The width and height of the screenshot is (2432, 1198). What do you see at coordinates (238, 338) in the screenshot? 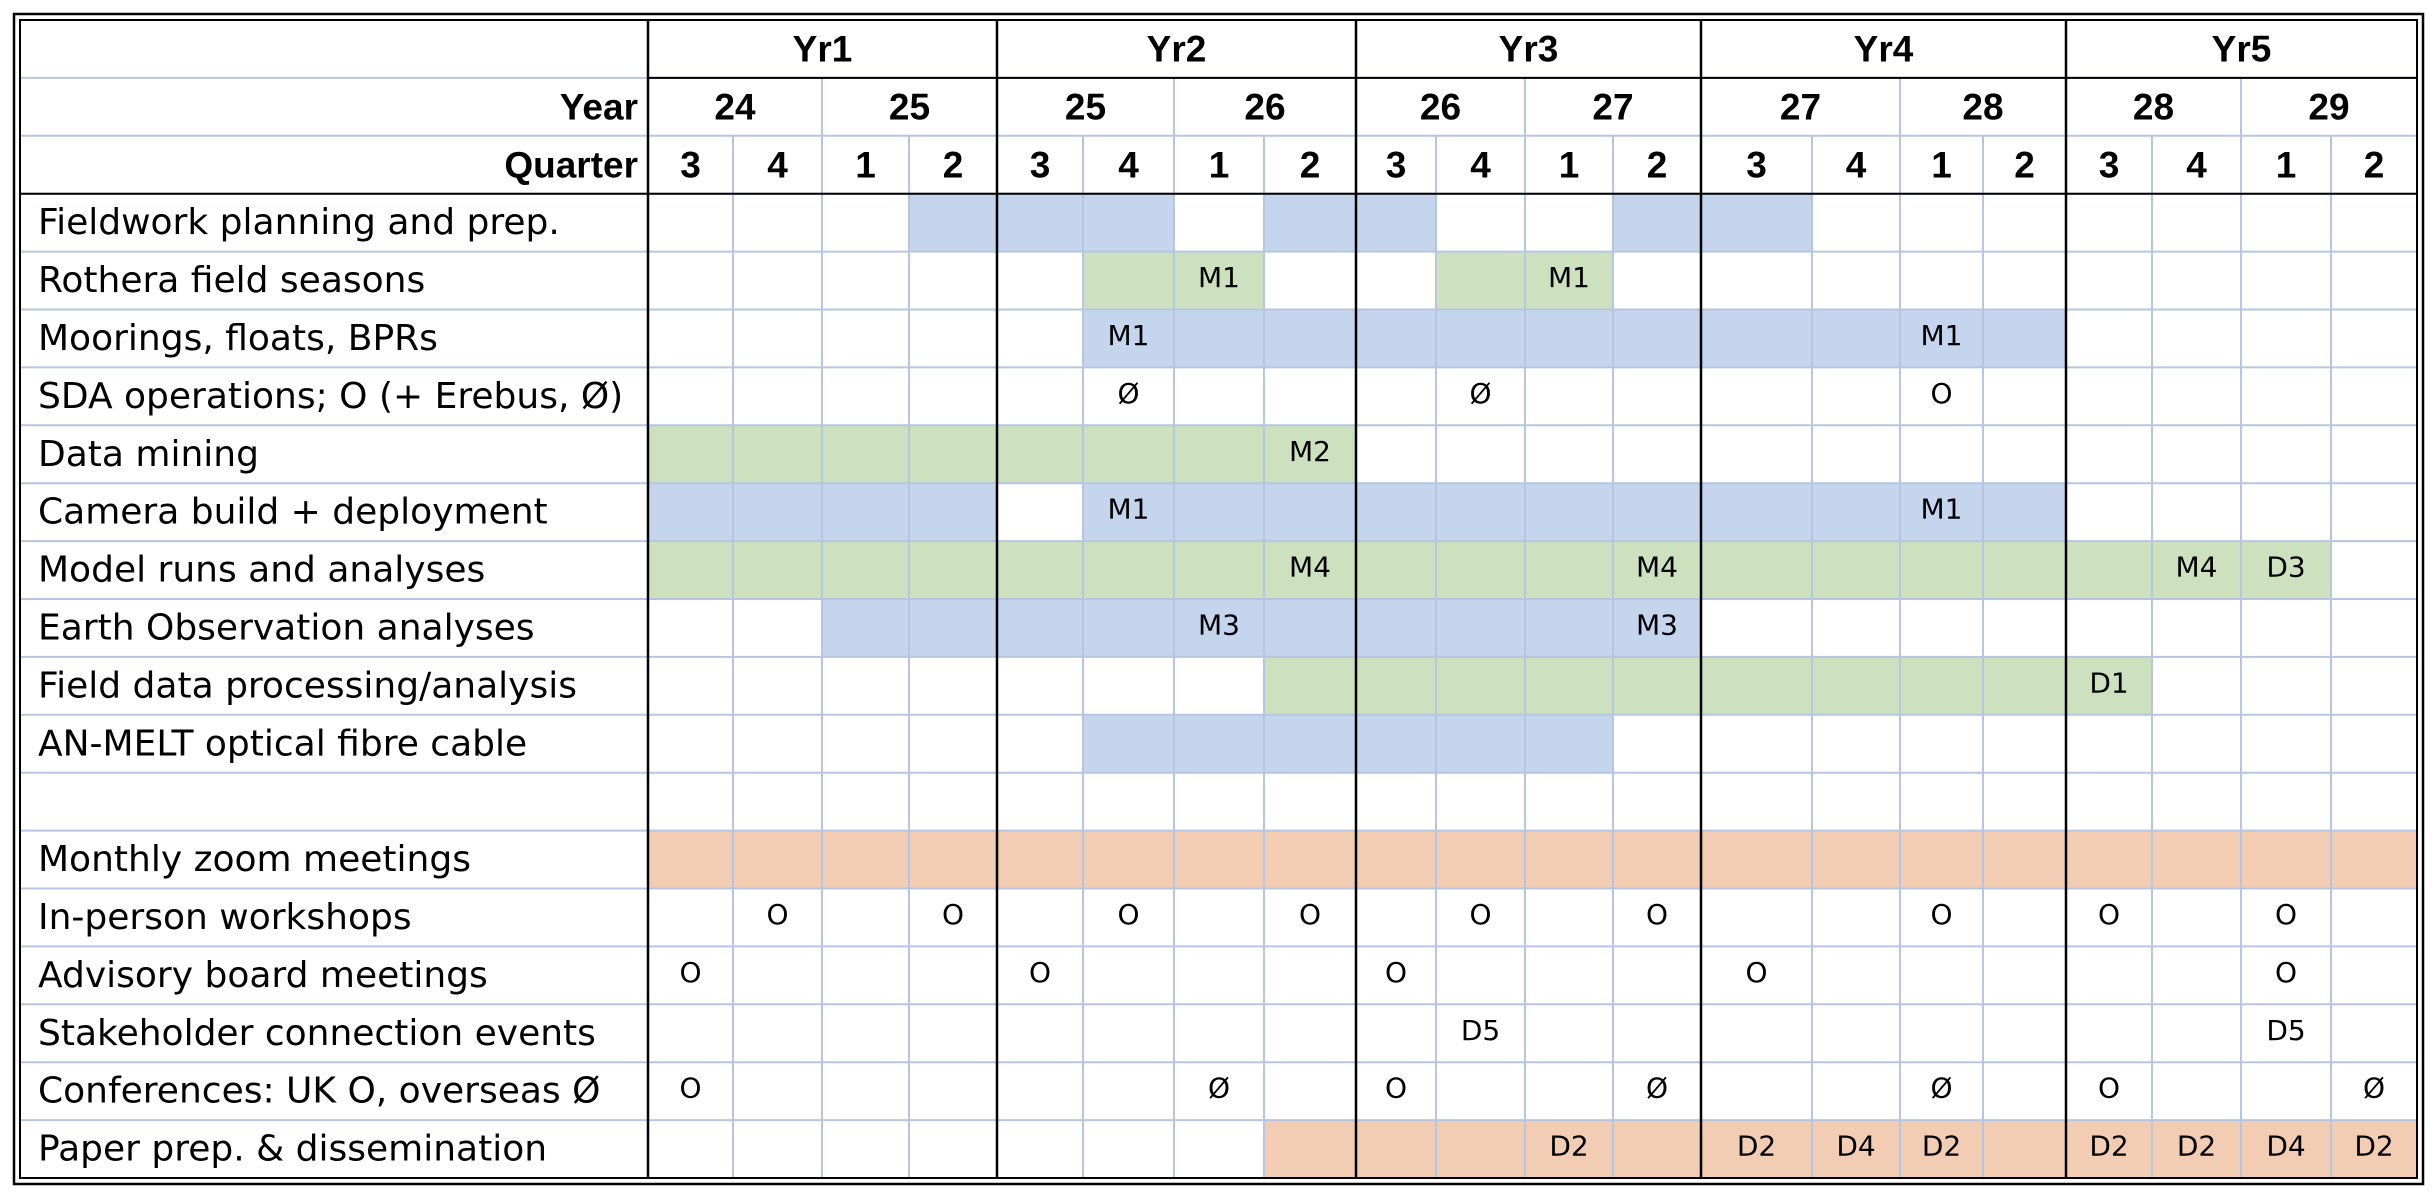
I see `task-label: Moorings, floats, BPRs` at bounding box center [238, 338].